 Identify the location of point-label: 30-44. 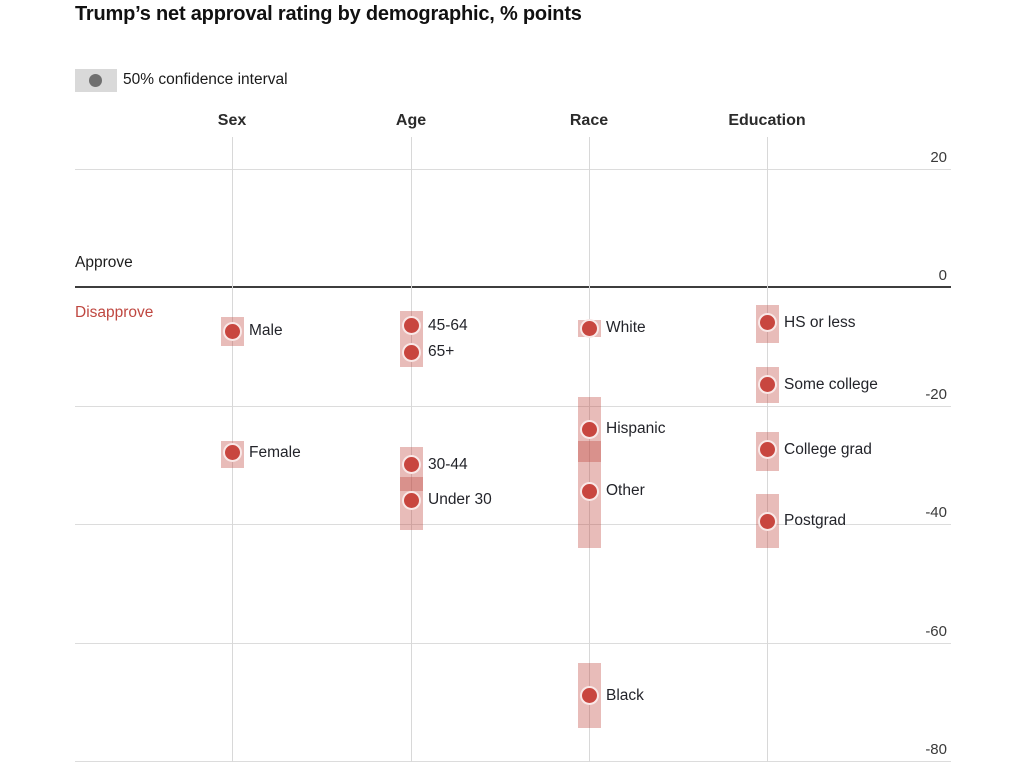
(448, 464).